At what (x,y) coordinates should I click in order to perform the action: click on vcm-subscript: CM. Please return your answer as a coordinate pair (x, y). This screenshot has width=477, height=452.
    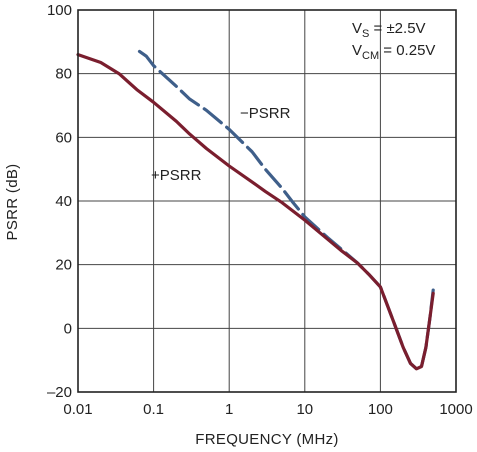
    Looking at the image, I should click on (370, 56).